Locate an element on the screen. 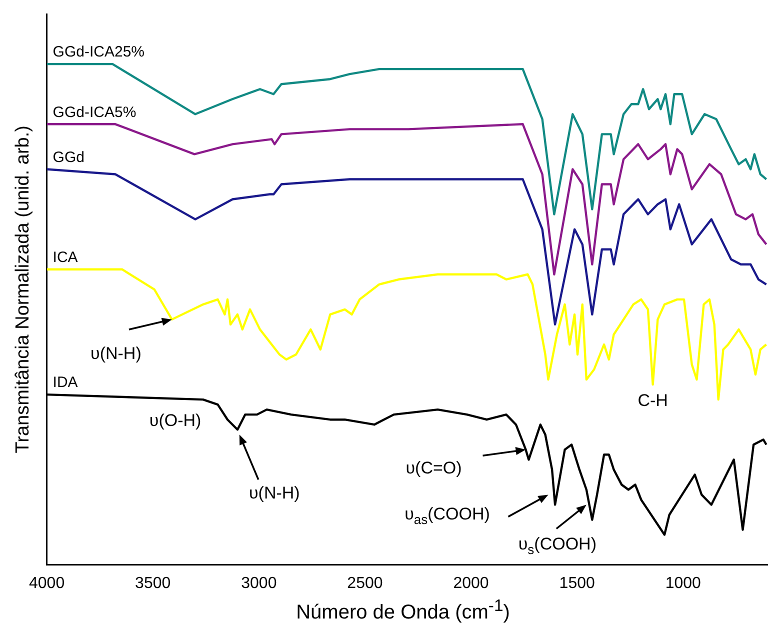 Image resolution: width=776 pixels, height=633 pixels. x-tick-label: 2000 is located at coordinates (471, 583).